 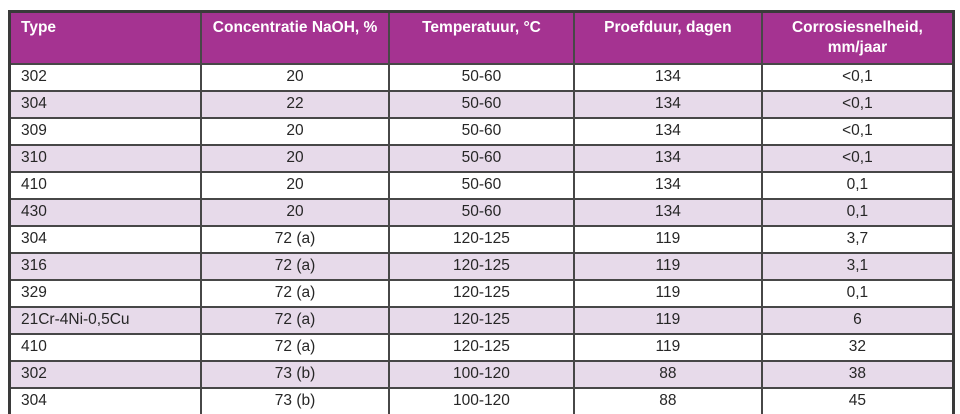 What do you see at coordinates (105, 212) in the screenshot?
I see `table-cell: 430` at bounding box center [105, 212].